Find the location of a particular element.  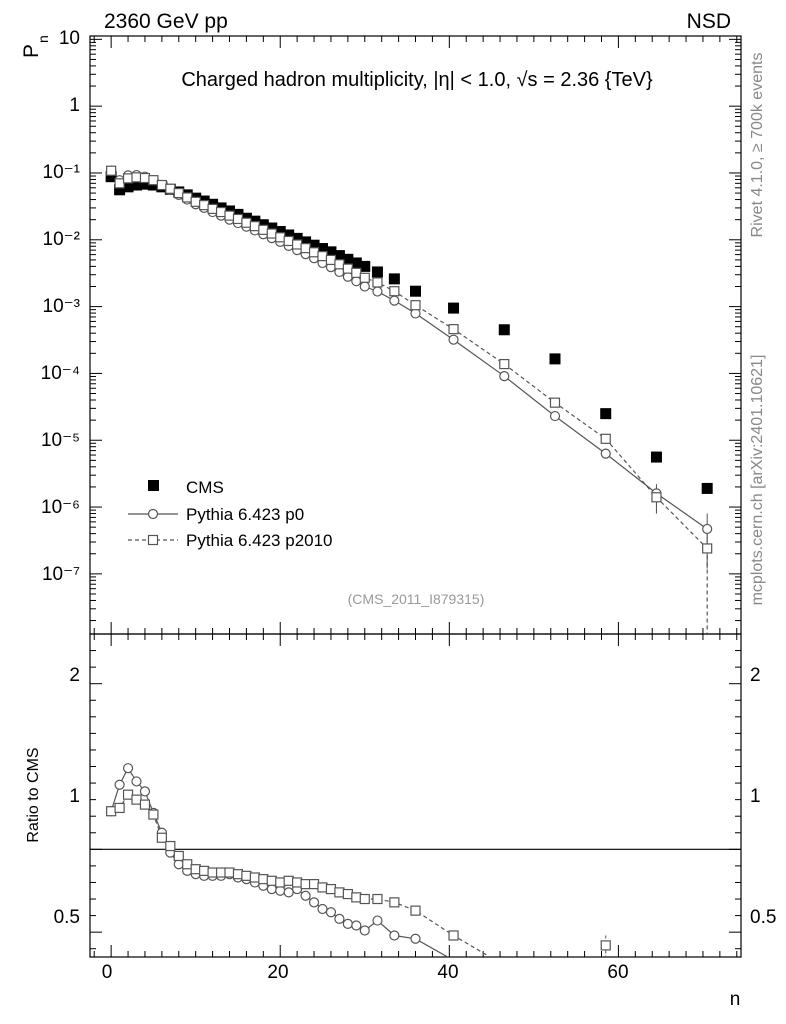

mcplots-note: mcplots.cern.ch [arXiv:2401.10621] is located at coordinates (757, 480).